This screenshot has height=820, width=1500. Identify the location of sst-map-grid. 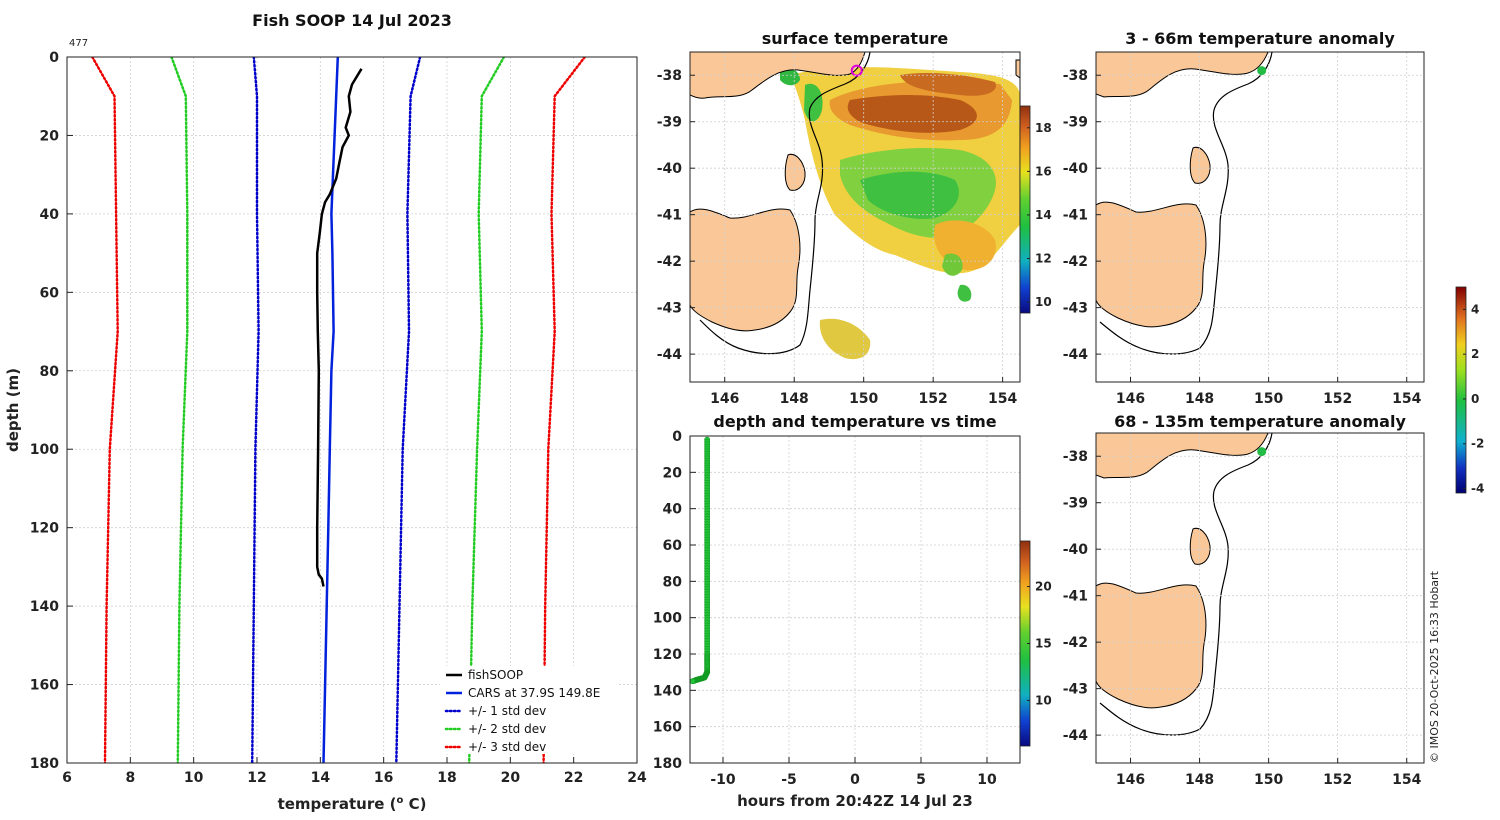
(855, 217).